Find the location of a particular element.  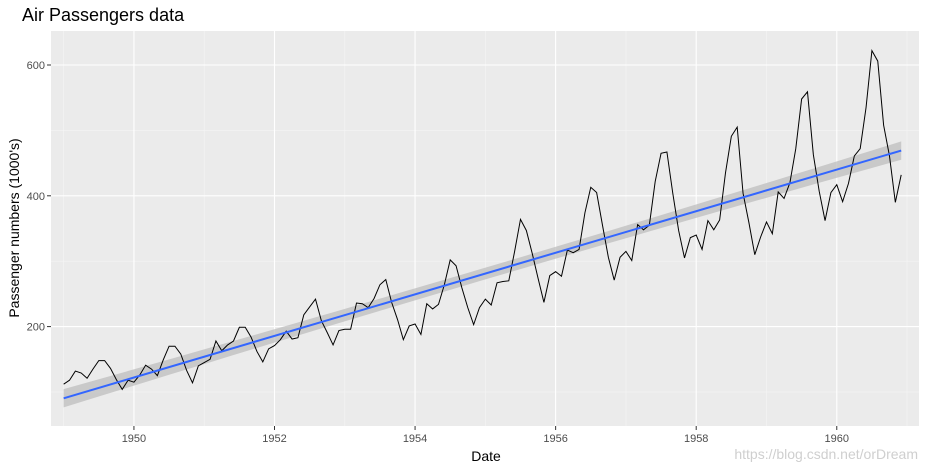

y-tick-label: 200 is located at coordinates (36, 328).